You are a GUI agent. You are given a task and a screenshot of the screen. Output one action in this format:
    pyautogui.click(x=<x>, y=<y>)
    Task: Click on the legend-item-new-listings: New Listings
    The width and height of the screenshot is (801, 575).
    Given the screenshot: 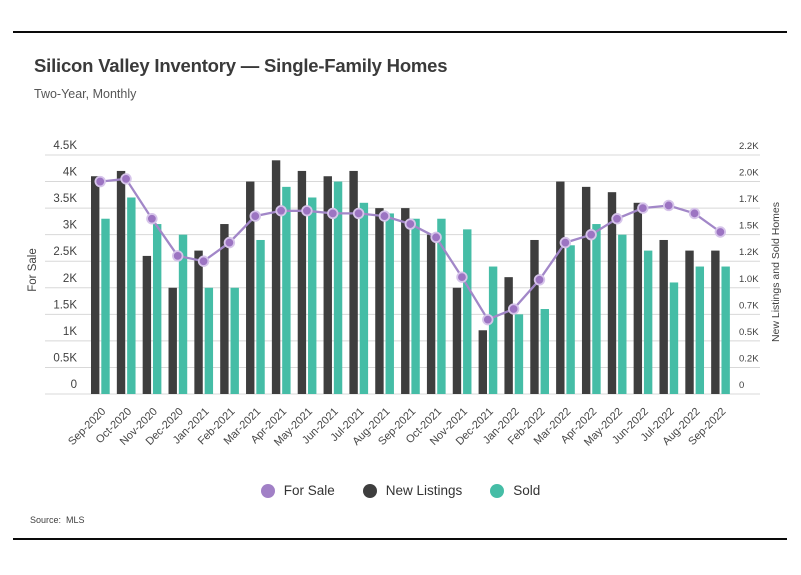 What is the action you would take?
    pyautogui.click(x=412, y=490)
    